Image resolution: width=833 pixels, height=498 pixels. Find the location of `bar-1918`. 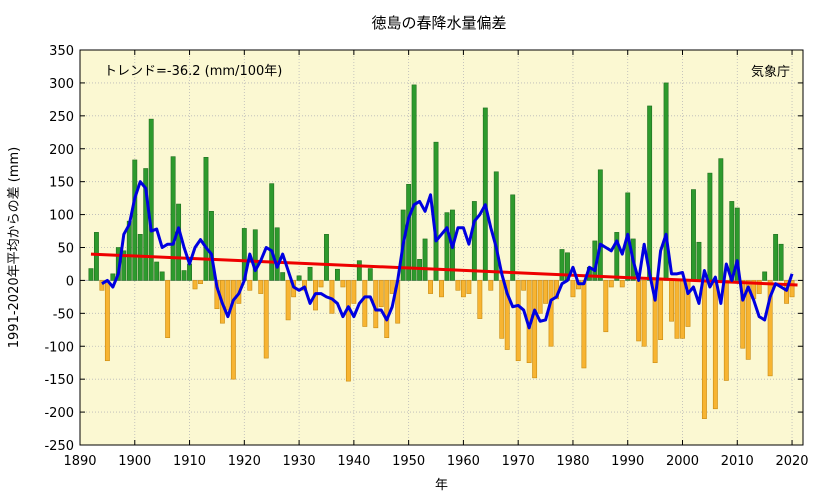

bar-1918 is located at coordinates (233, 330).